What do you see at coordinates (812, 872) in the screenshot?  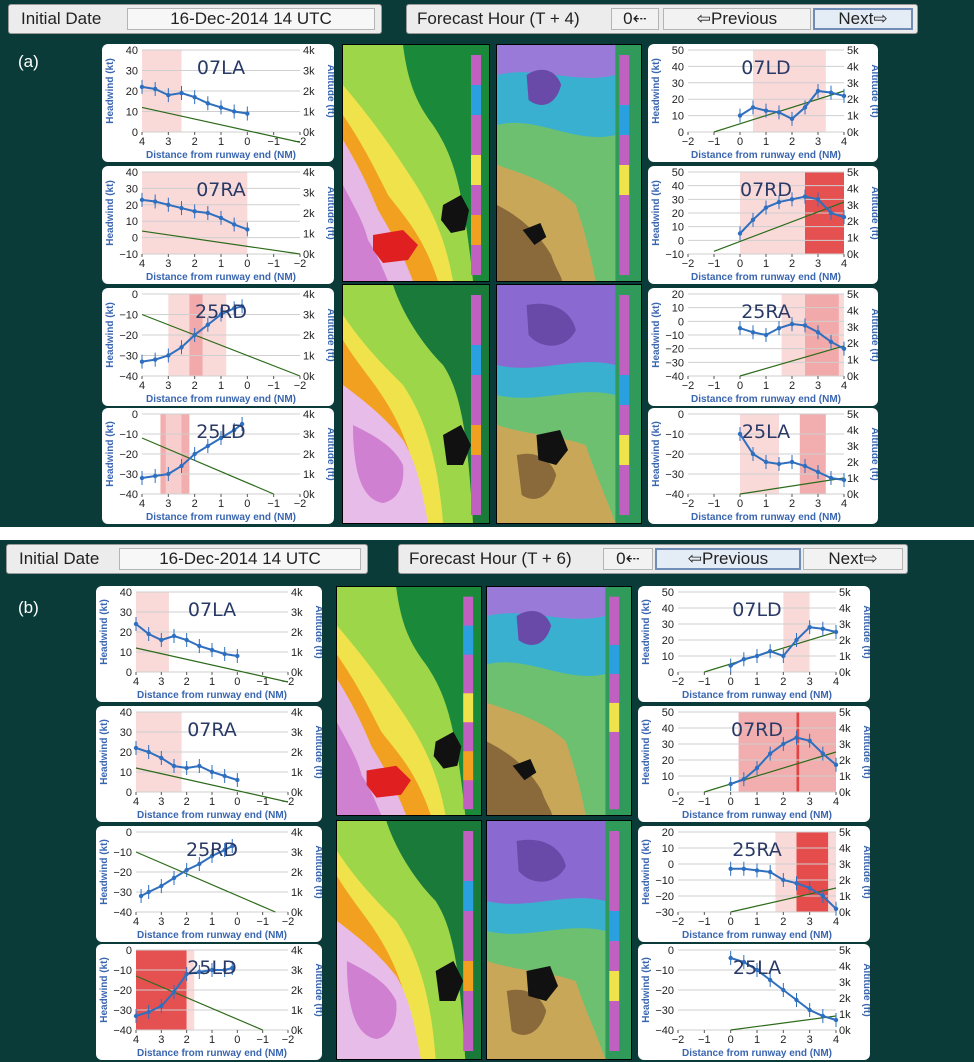 I see `shaded-band` at bounding box center [812, 872].